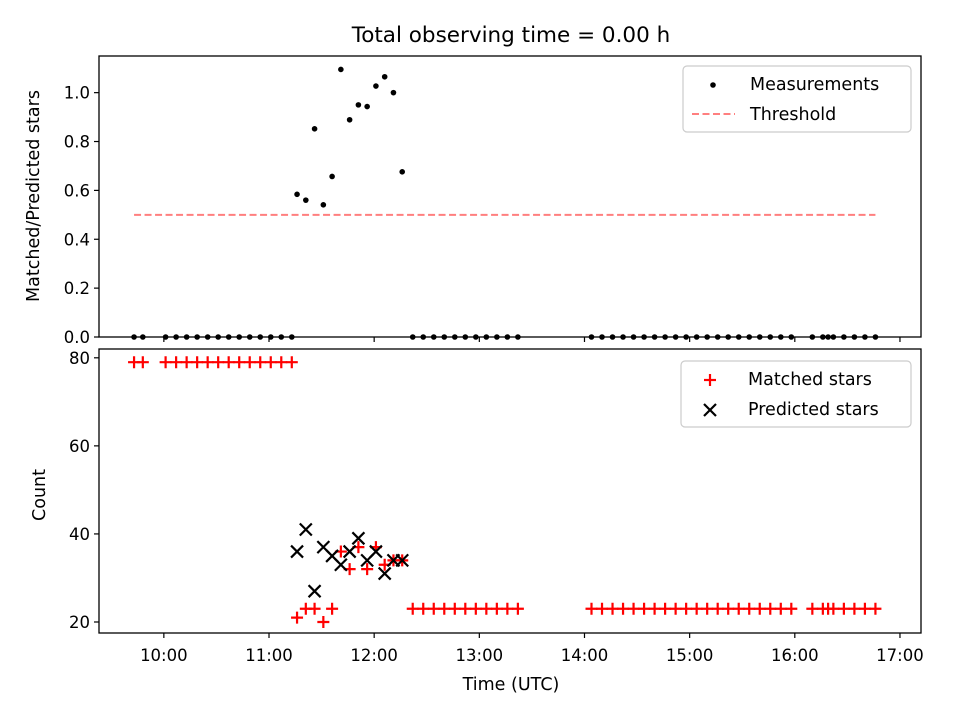  I want to click on y-tick-label: 0.0, so click(77, 337).